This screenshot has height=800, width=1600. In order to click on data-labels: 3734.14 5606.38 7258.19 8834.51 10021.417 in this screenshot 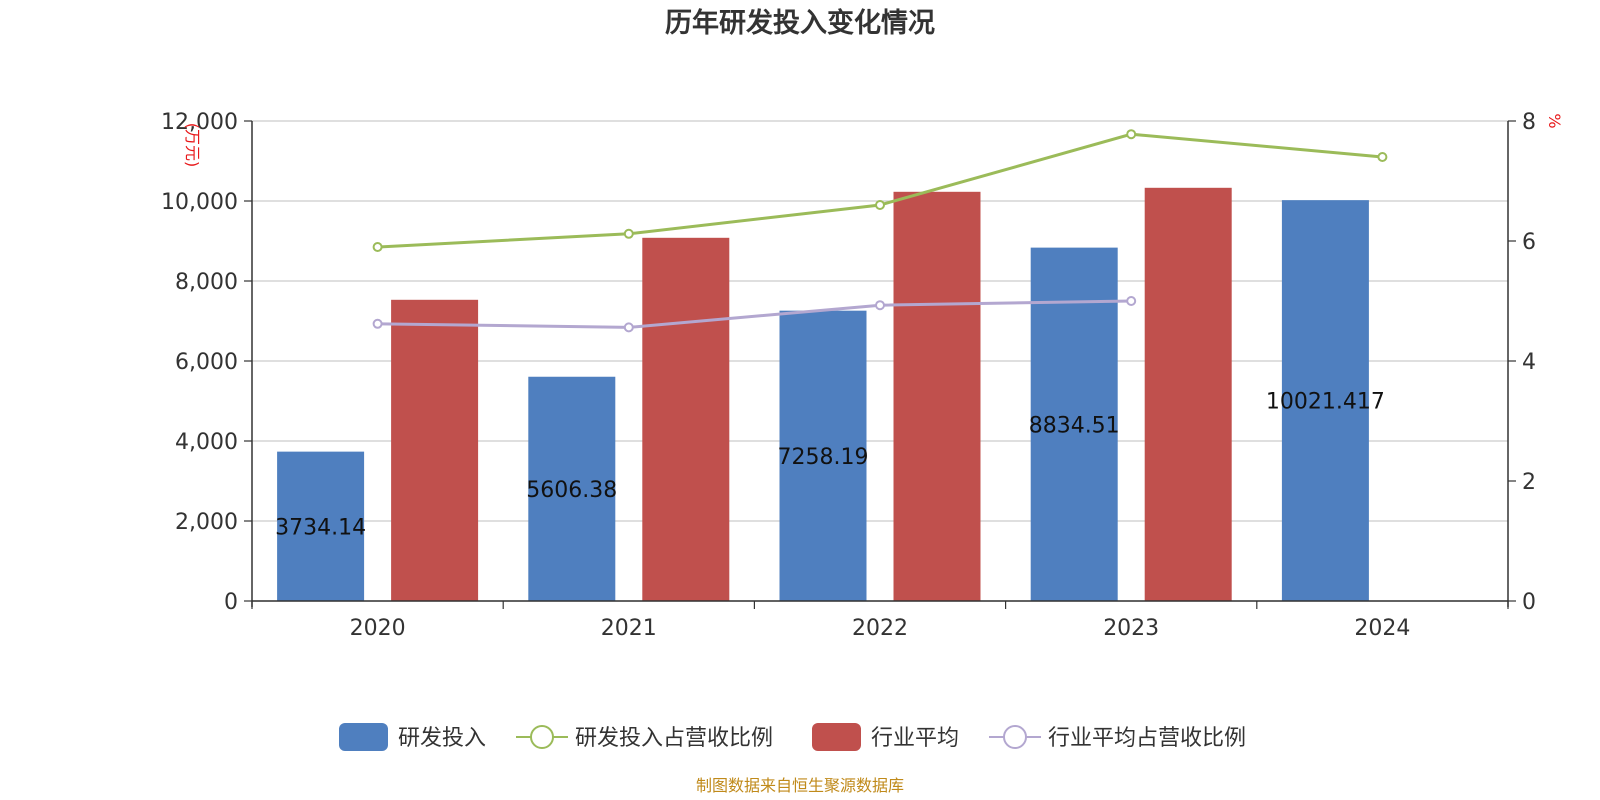, I will do `click(830, 465)`.